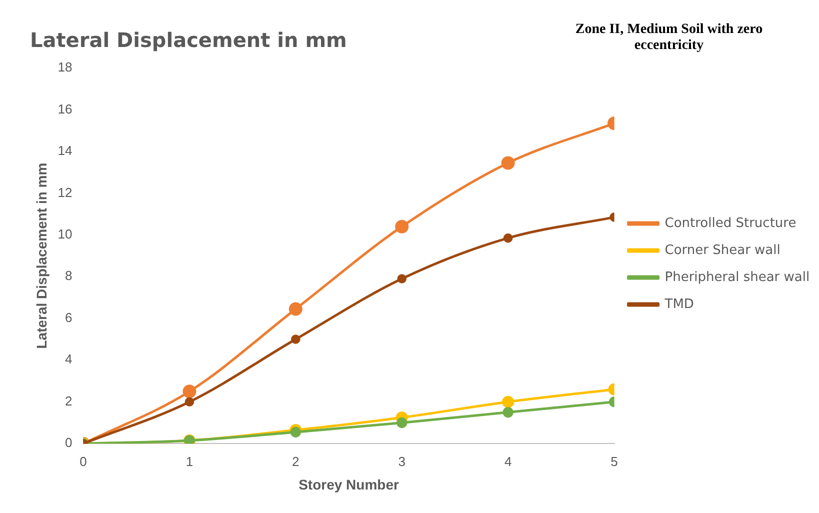  I want to click on y-axis-title: Lateral Displacement in mm, so click(41, 255).